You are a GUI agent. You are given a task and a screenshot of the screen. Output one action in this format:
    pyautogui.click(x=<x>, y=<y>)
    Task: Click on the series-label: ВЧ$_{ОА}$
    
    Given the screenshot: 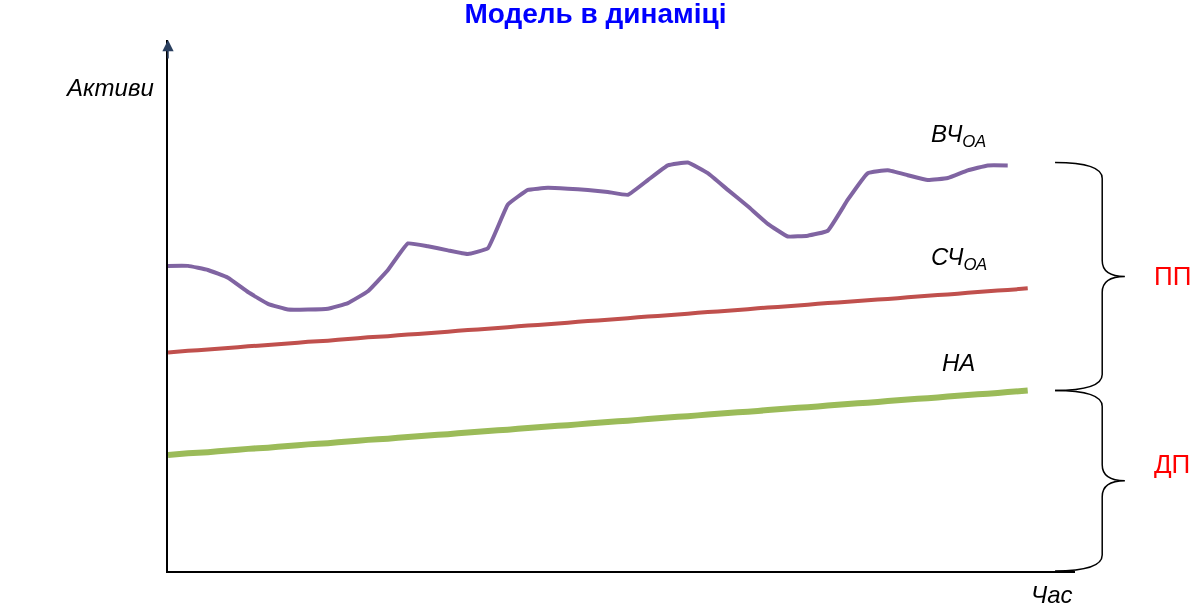 What is the action you would take?
    pyautogui.click(x=959, y=136)
    